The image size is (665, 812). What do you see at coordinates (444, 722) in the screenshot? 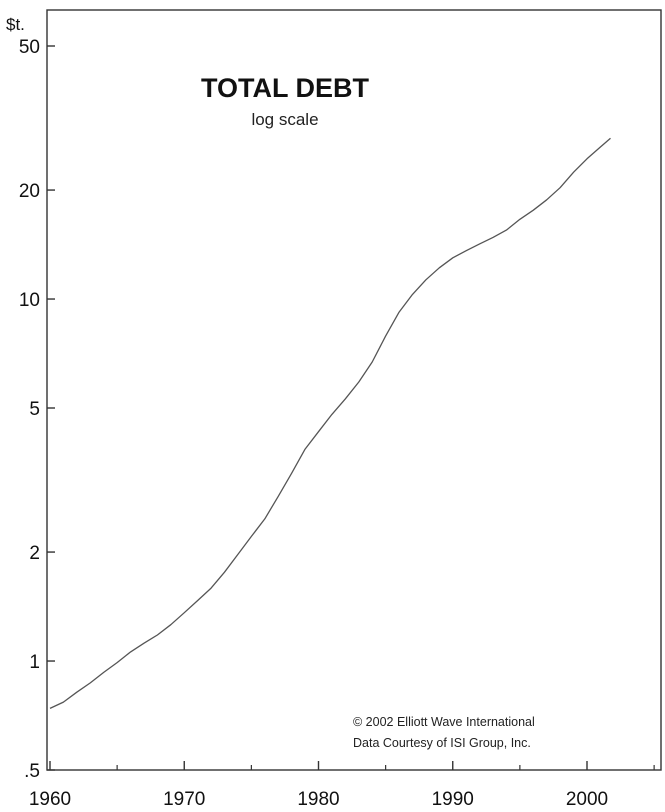
I see `copyright-note: © 2002 Elliott Wave International` at bounding box center [444, 722].